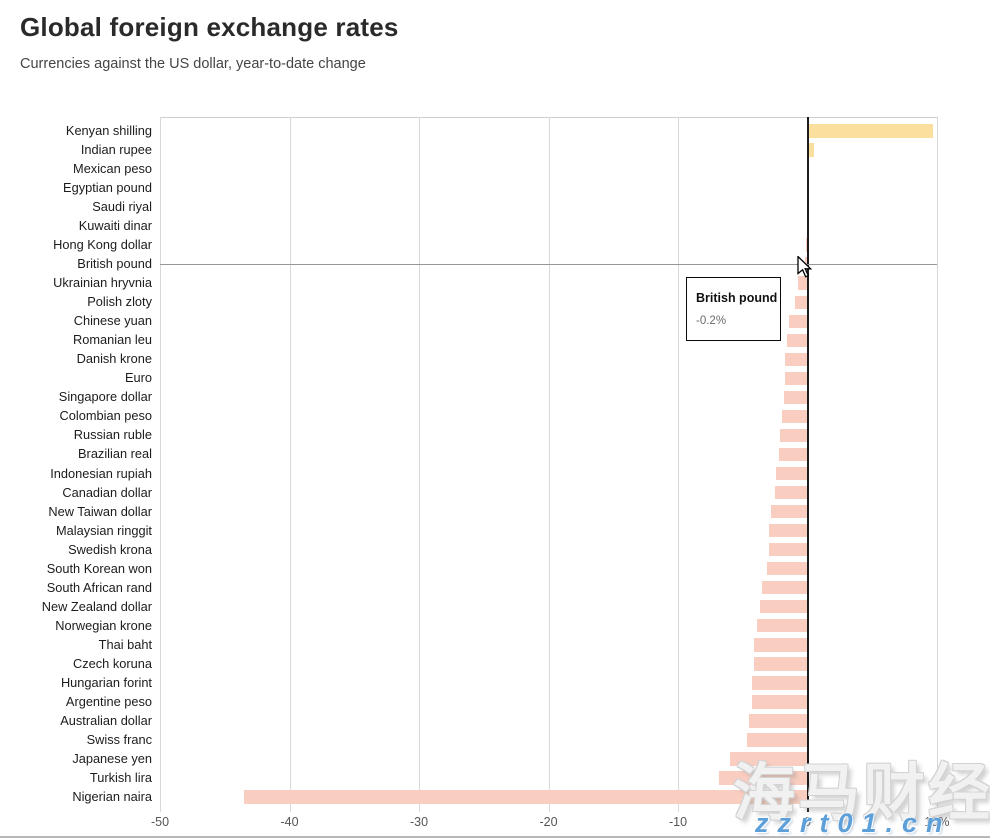  I want to click on category-label: Australian dollar, so click(106, 720).